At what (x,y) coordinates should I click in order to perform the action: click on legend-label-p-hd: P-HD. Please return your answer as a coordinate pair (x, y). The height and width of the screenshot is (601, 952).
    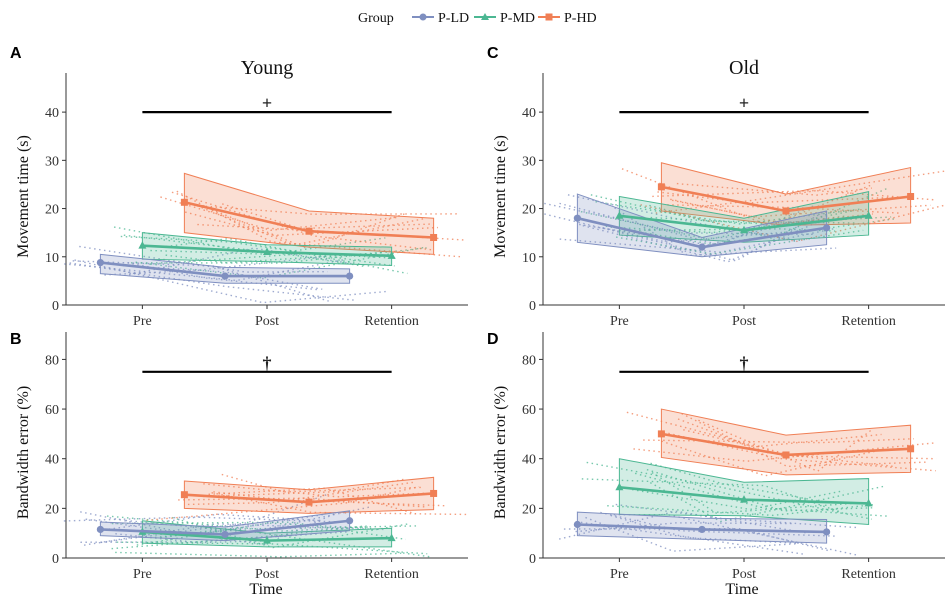
    Looking at the image, I should click on (580, 18).